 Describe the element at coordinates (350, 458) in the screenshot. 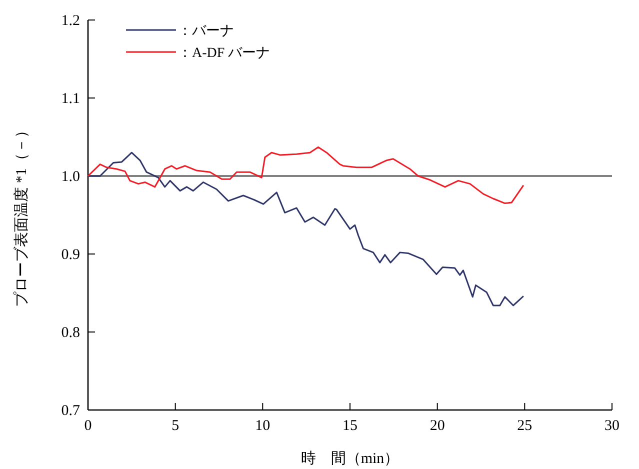

I see `x-axis-title: 時 間（min）` at that location.